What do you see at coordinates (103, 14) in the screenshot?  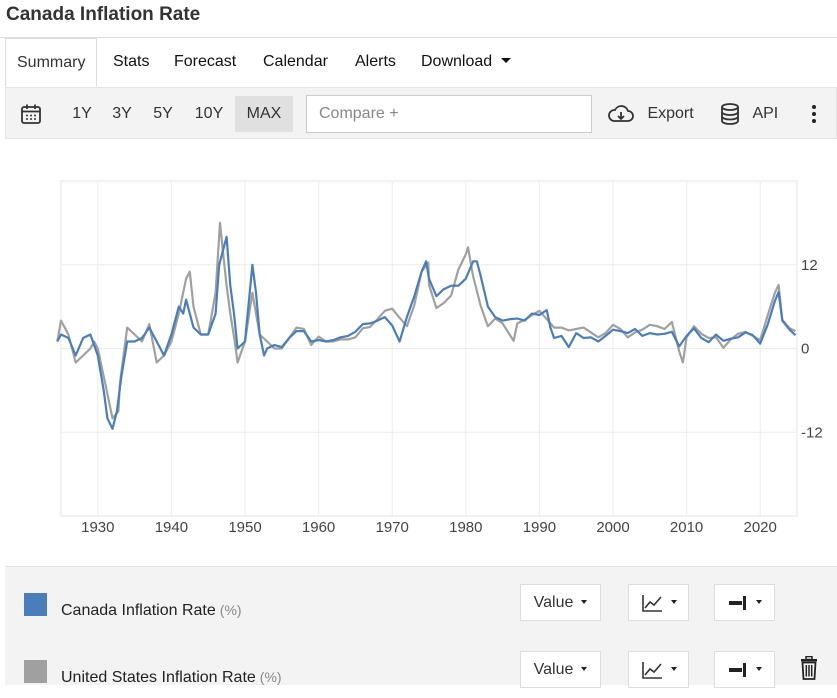 I see `page-title: Canada Inflation Rate` at bounding box center [103, 14].